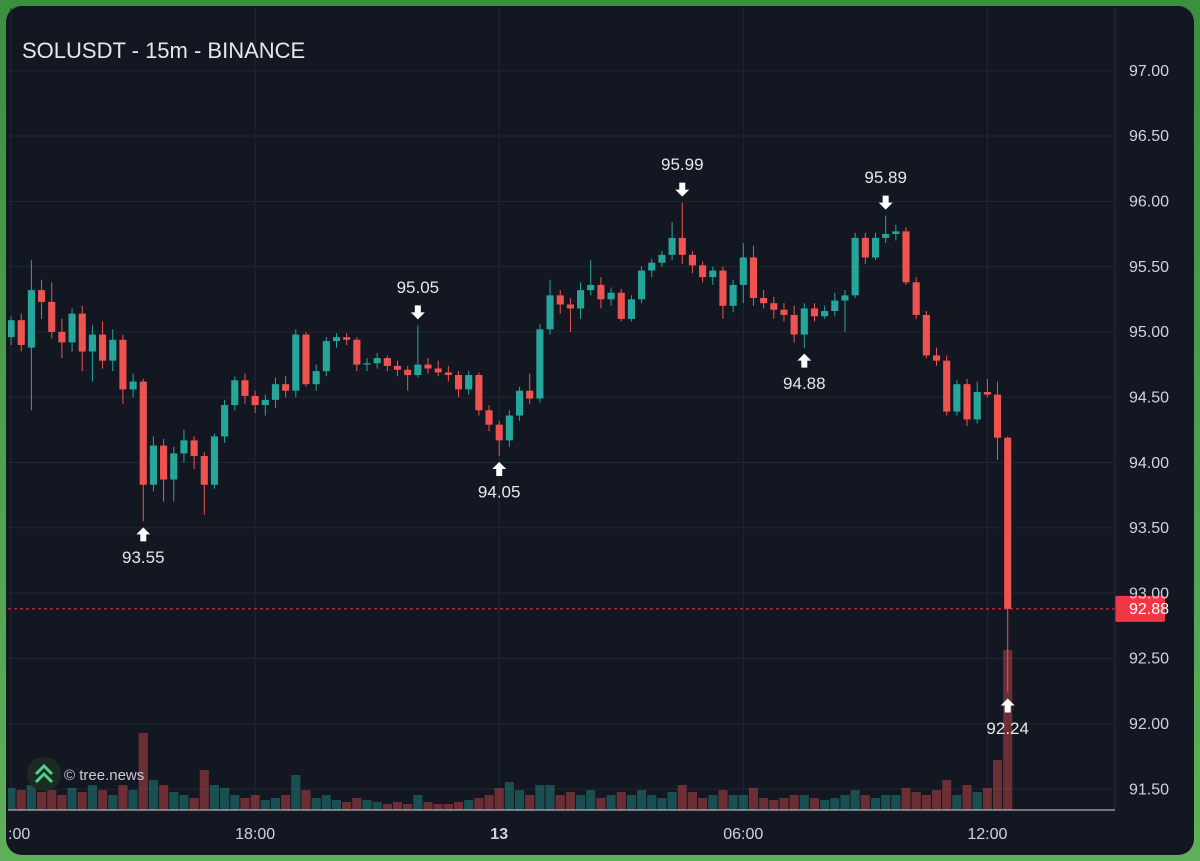 Image resolution: width=1200 pixels, height=861 pixels. What do you see at coordinates (1149, 71) in the screenshot?
I see `y-tick-label: 97.00` at bounding box center [1149, 71].